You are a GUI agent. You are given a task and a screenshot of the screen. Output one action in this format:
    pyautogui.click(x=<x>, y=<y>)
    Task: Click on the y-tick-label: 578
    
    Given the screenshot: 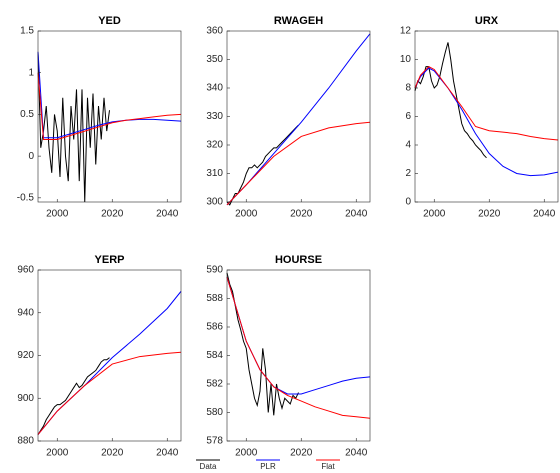 What is the action you would take?
    pyautogui.click(x=214, y=441)
    